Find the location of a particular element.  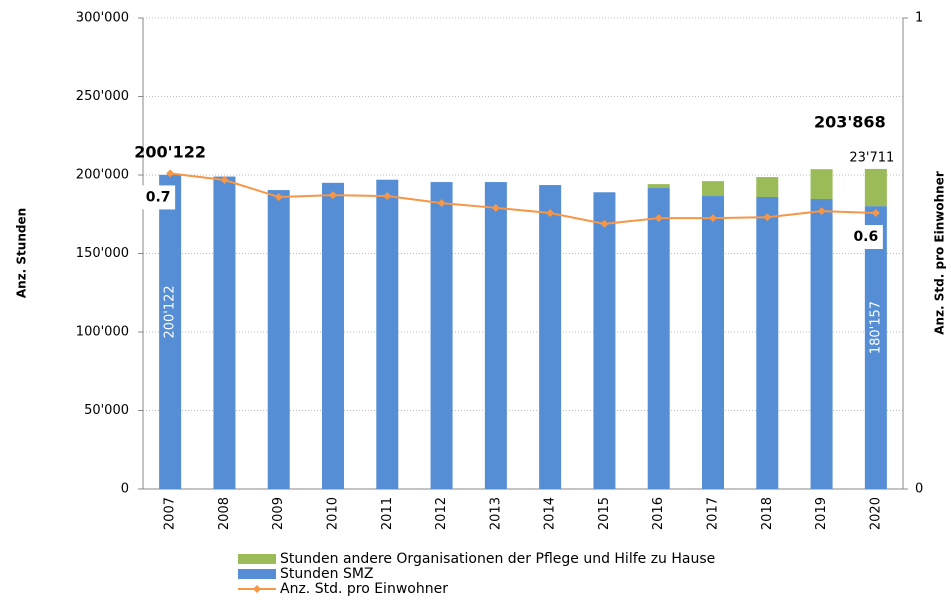

x-tick-label: 2009 is located at coordinates (278, 513).